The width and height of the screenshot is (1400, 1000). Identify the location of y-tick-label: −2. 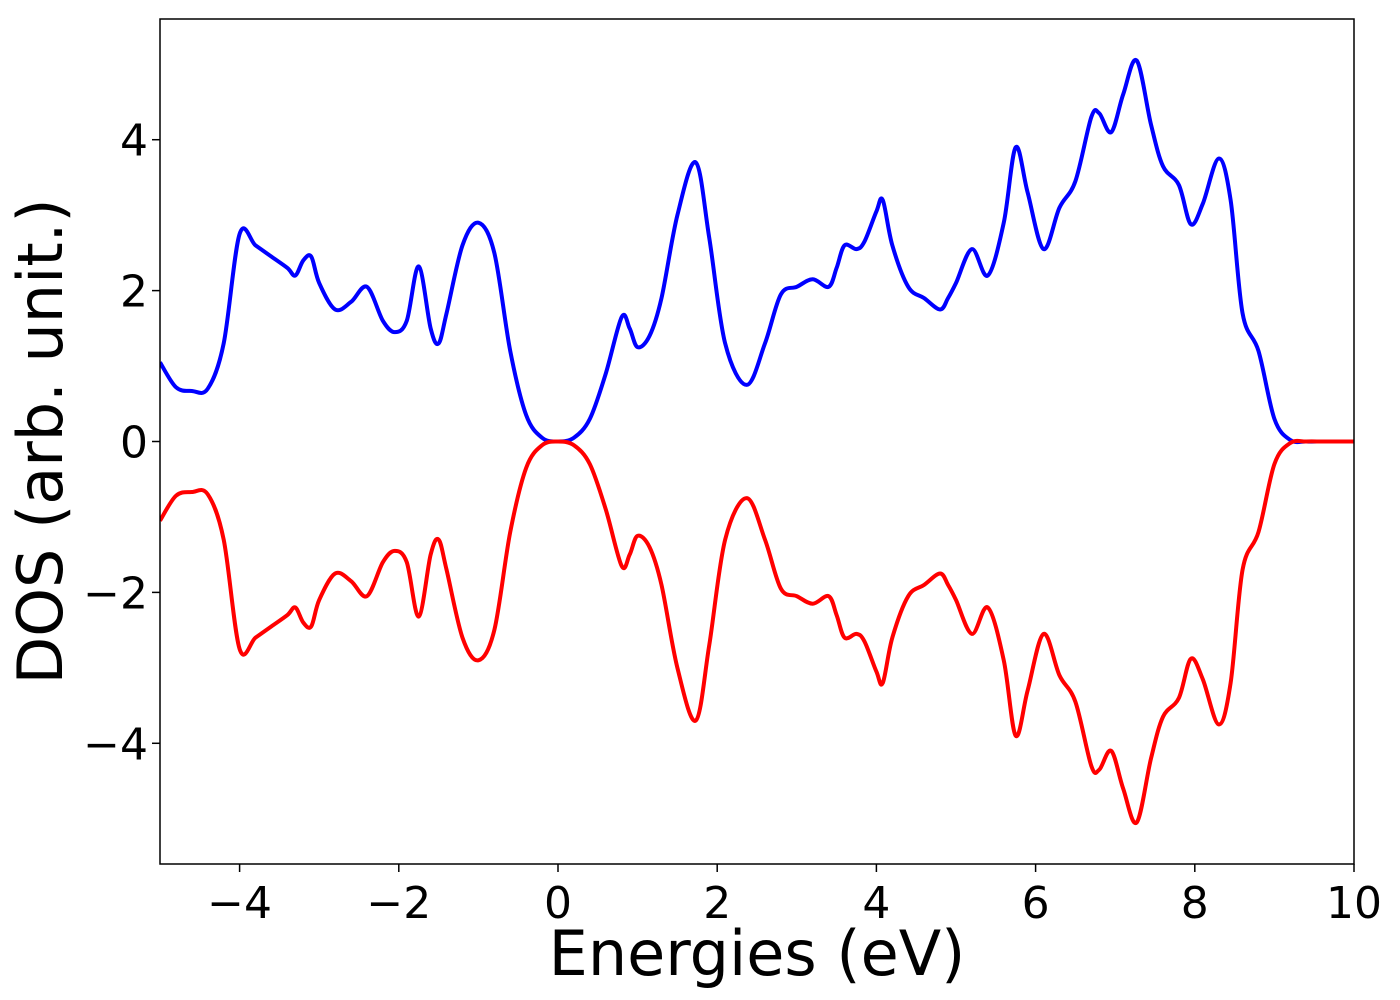
(115, 593).